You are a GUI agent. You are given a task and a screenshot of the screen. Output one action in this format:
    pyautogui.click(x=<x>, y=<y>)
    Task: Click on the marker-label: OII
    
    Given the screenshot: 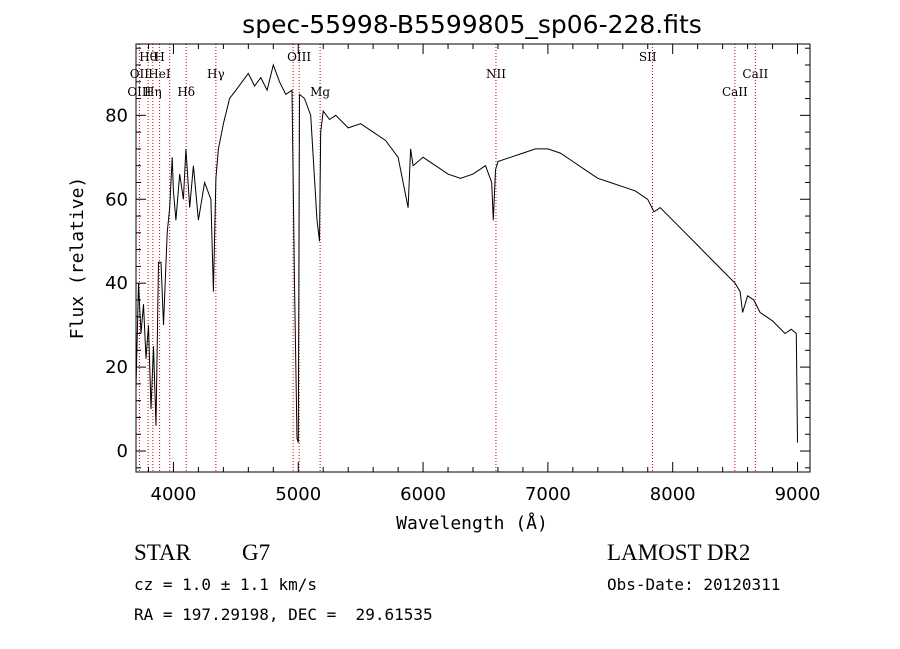 What is the action you would take?
    pyautogui.click(x=140, y=74)
    